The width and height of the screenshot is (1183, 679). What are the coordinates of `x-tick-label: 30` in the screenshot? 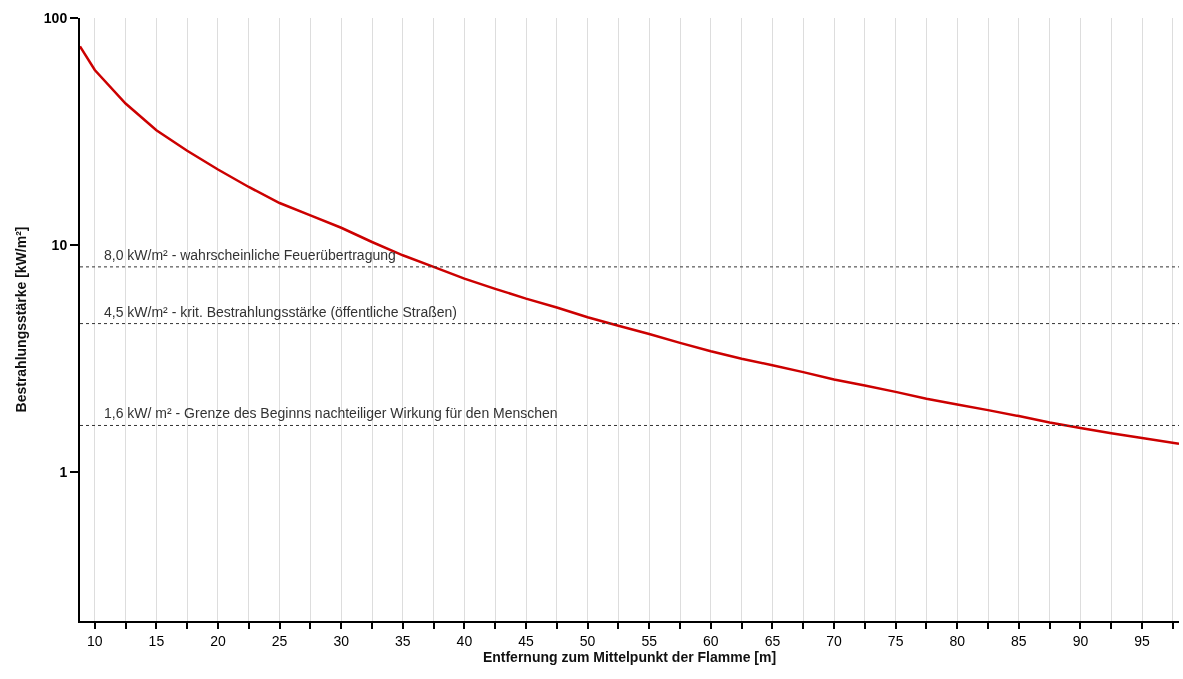 It's located at (341, 640).